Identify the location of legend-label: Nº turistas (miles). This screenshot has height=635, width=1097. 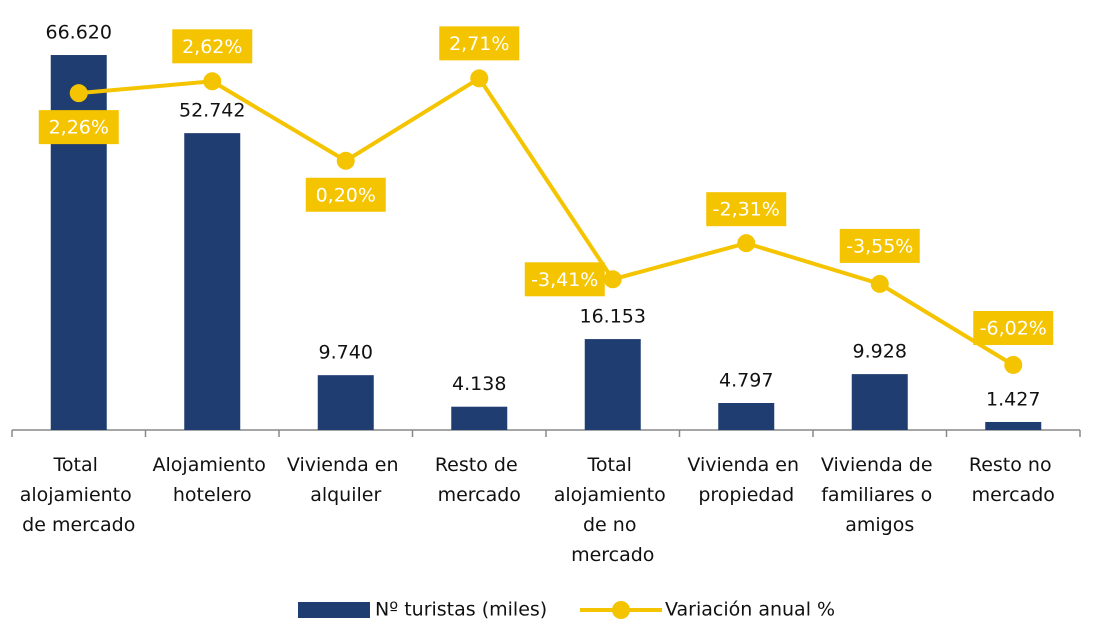
(461, 610).